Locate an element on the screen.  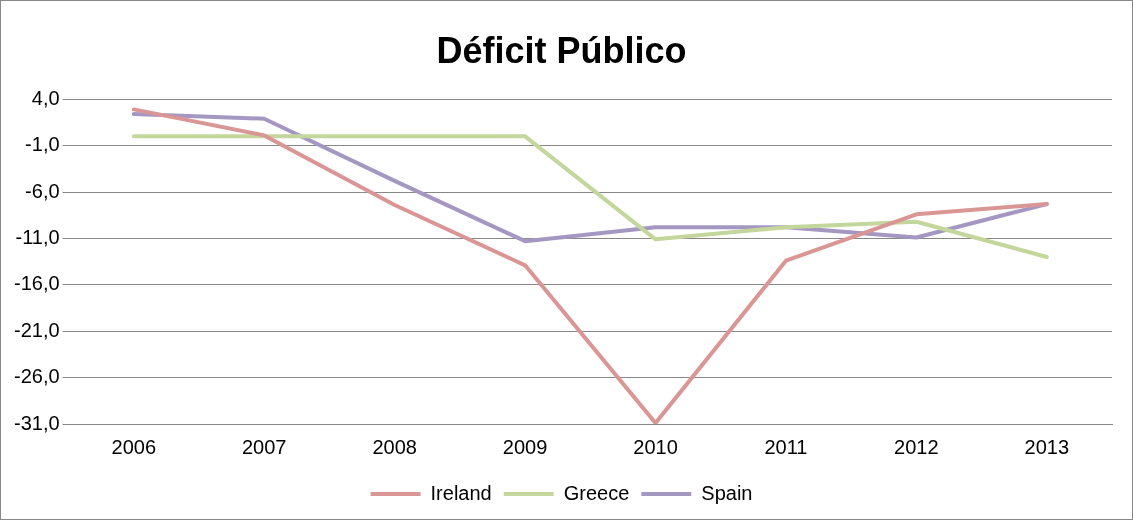
y-tick-label: -26,0 is located at coordinates (36, 376).